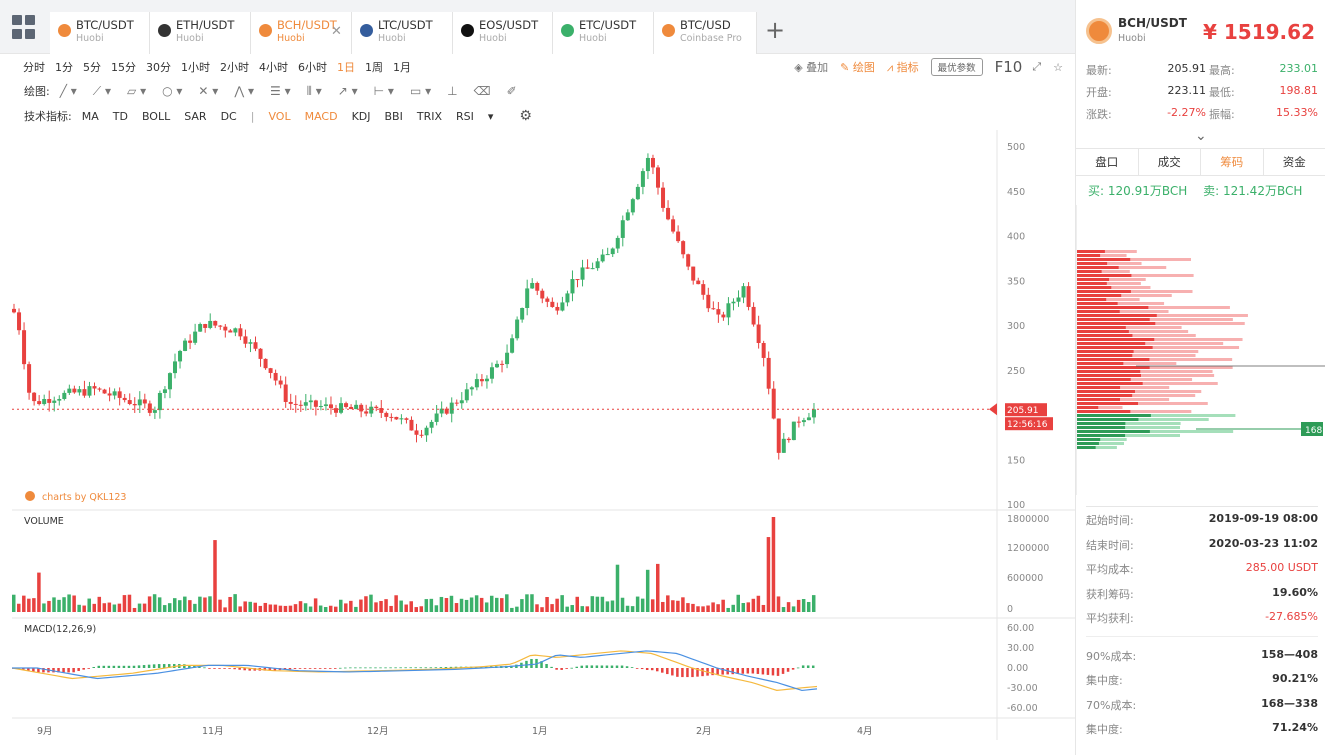  What do you see at coordinates (347, 91) in the screenshot?
I see `arrow-tool-icon: ↗ ▾` at bounding box center [347, 91].